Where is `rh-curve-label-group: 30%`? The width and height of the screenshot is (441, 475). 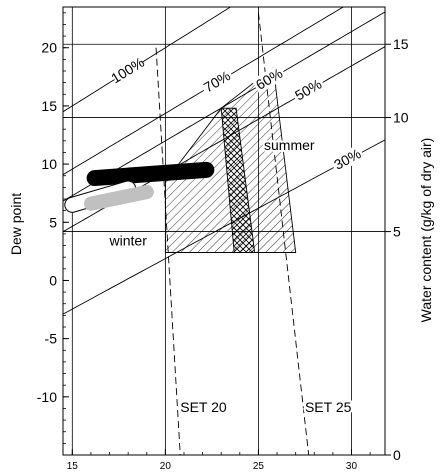
rh-curve-label-group: 30% is located at coordinates (347, 159).